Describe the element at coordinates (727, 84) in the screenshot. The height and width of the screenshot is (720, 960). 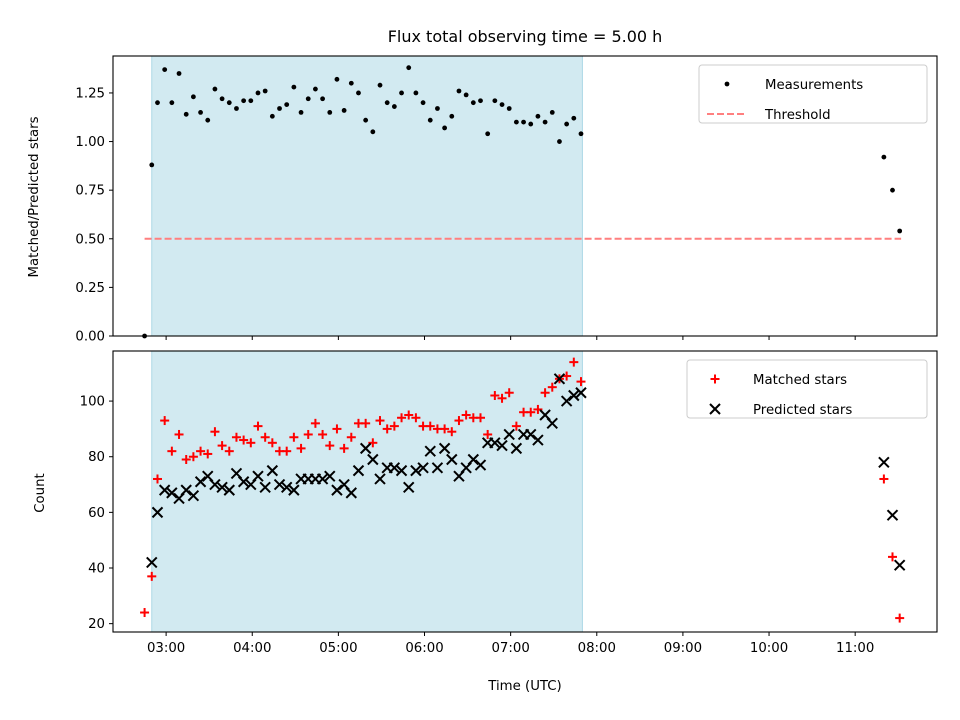
I see `legend-measurements-marker` at that location.